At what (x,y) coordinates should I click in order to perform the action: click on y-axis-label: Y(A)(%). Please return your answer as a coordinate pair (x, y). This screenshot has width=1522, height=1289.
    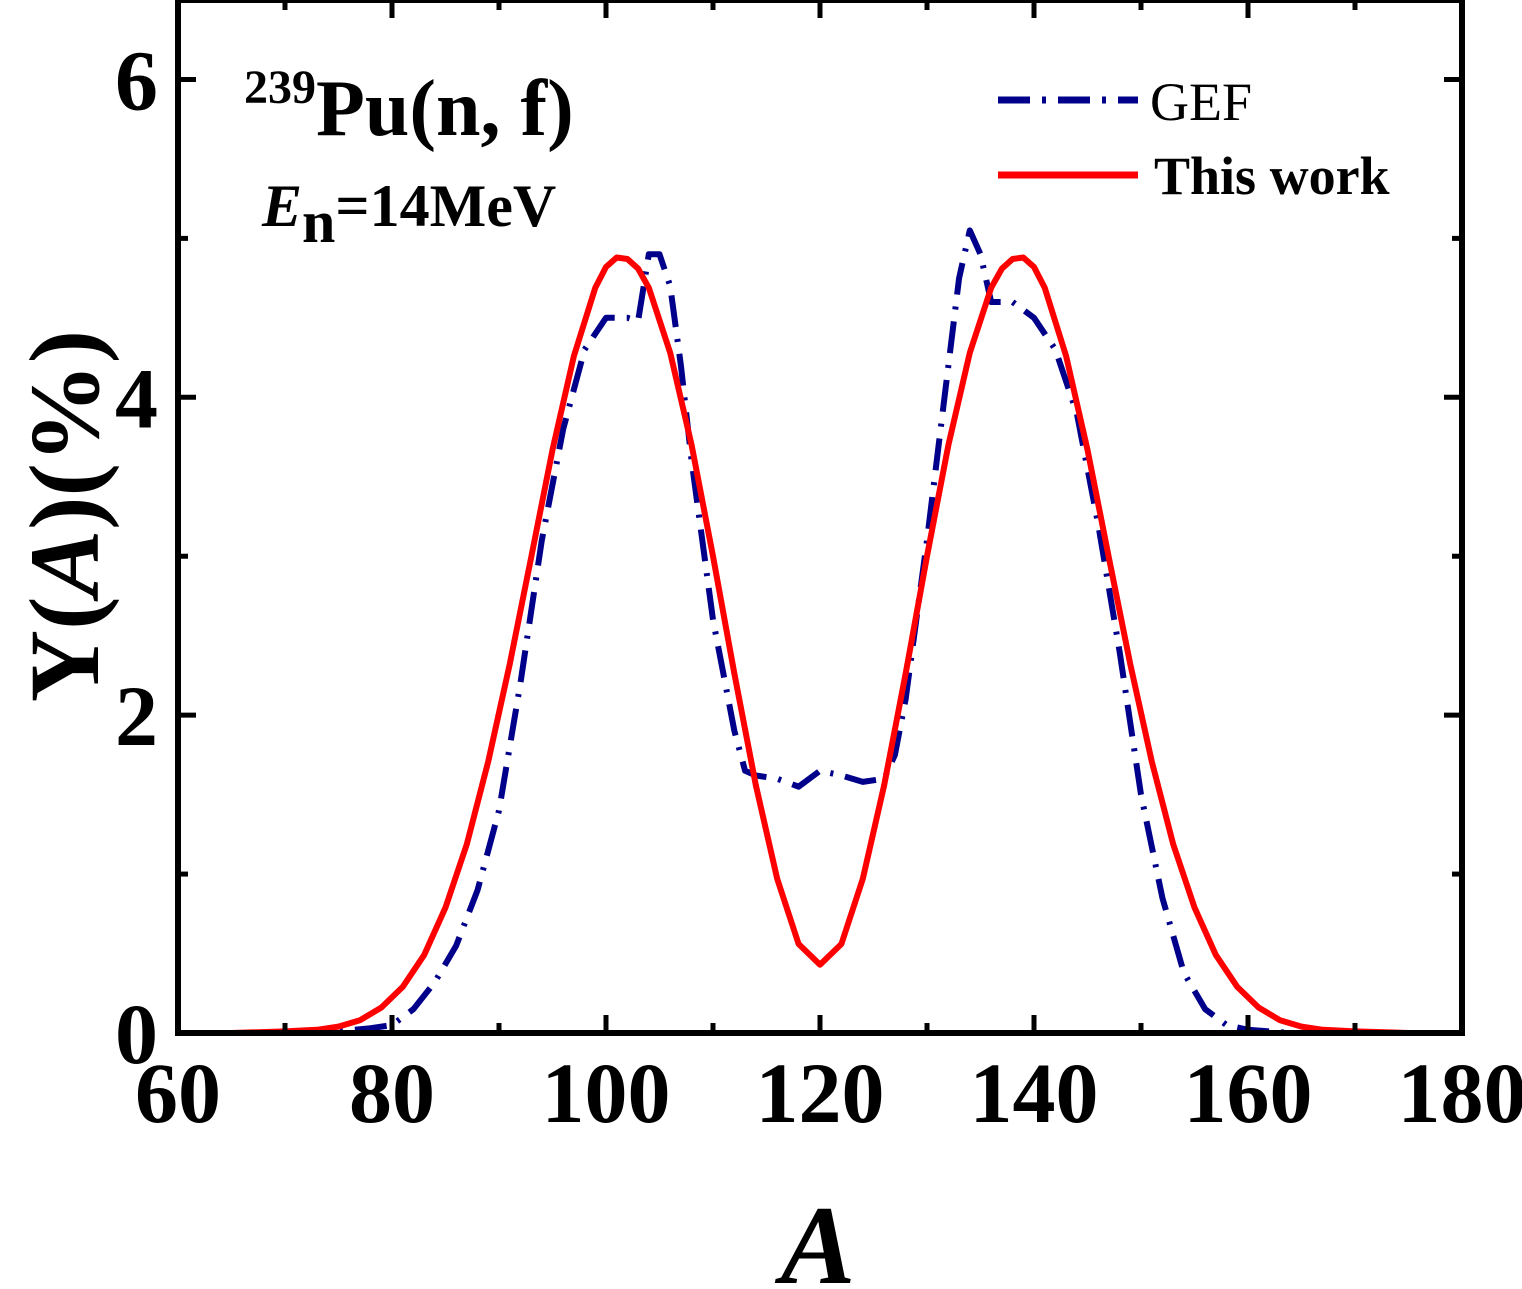
    Looking at the image, I should click on (64, 516).